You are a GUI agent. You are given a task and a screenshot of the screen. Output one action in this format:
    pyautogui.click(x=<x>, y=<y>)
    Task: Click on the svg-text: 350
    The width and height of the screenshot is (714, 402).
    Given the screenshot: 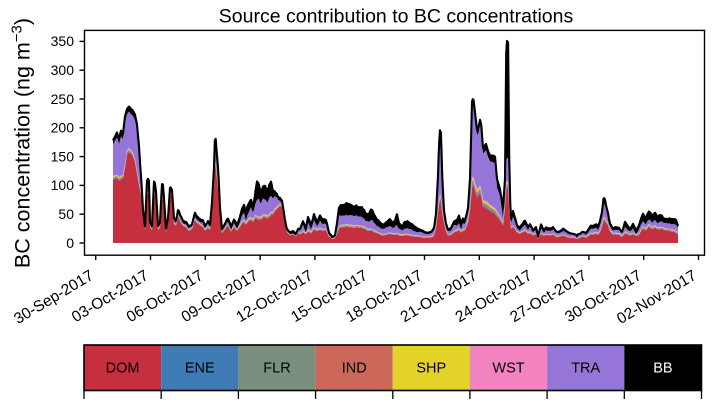 What is the action you would take?
    pyautogui.click(x=63, y=41)
    